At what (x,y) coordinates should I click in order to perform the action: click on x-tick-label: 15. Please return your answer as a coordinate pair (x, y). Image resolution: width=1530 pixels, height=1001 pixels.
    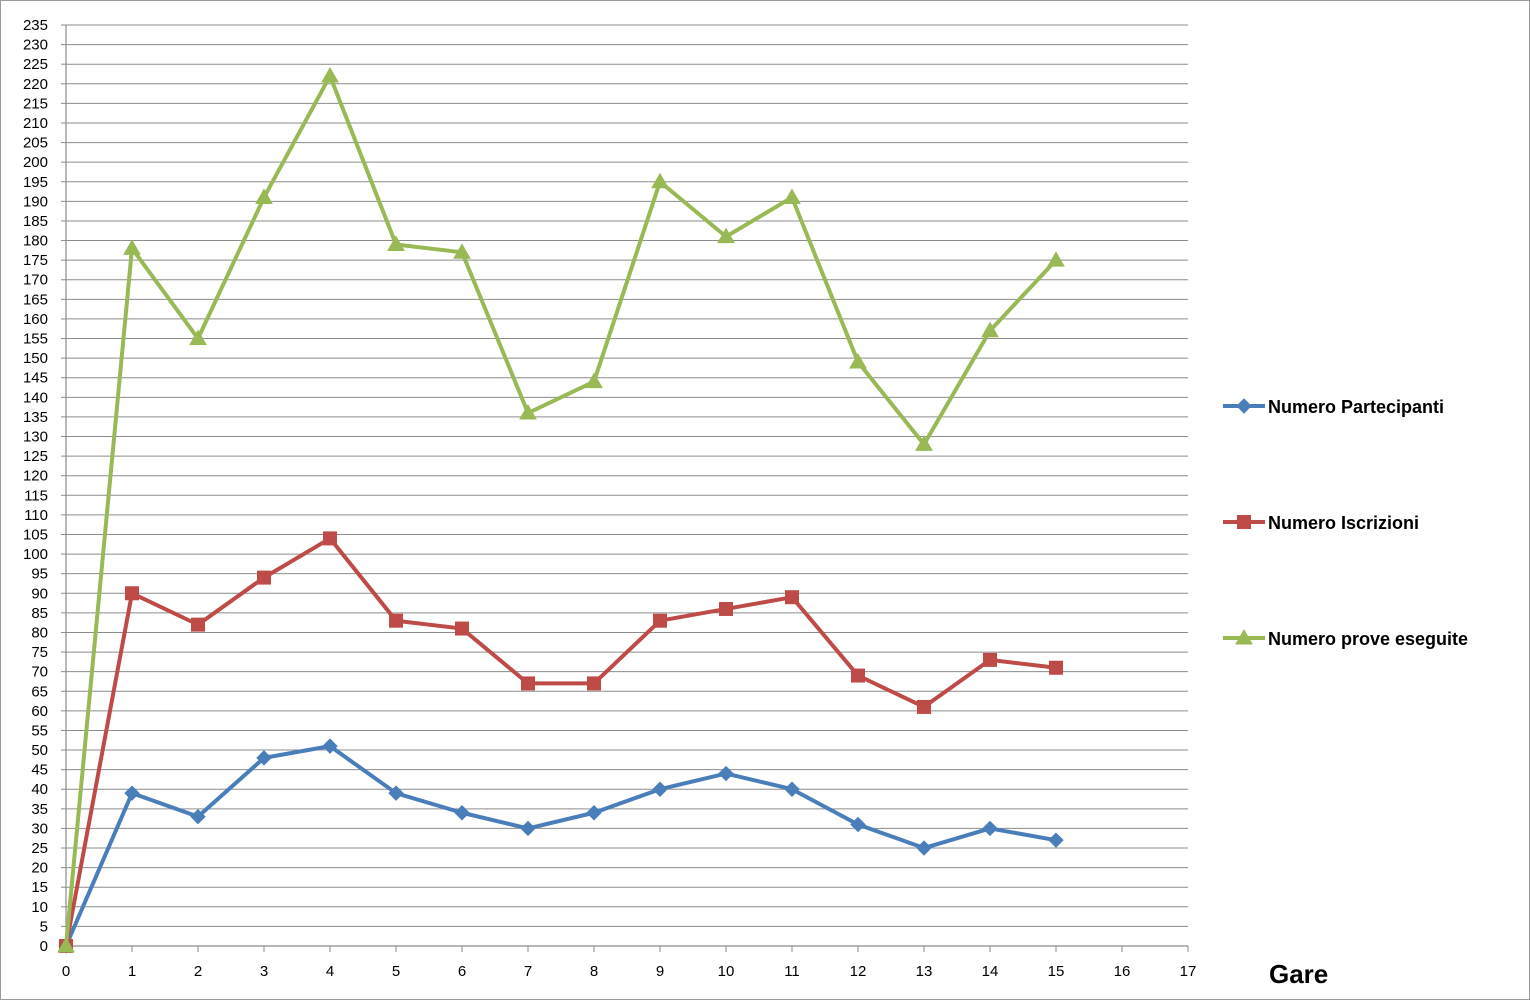
    Looking at the image, I should click on (1056, 971).